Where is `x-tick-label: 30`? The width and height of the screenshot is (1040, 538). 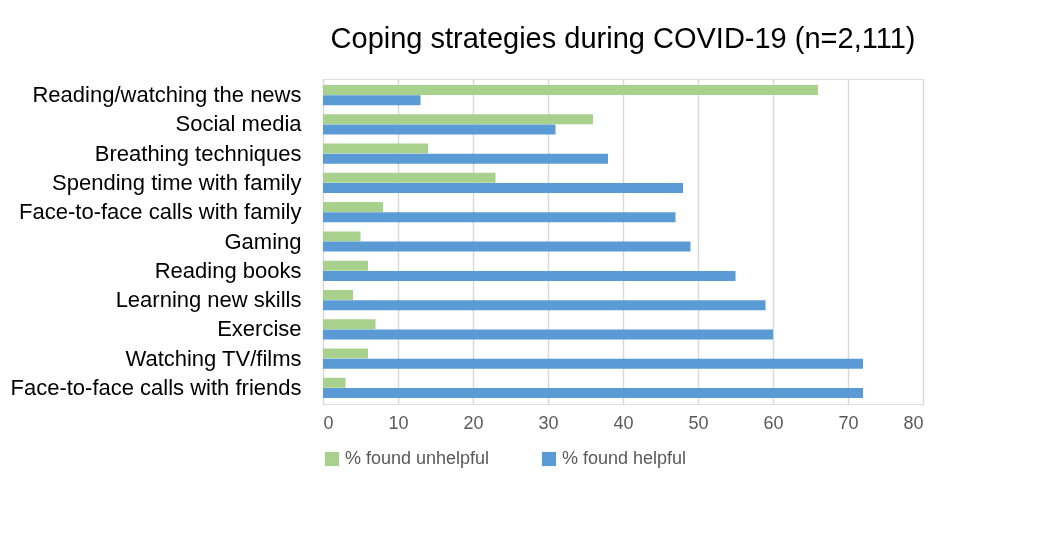
x-tick-label: 30 is located at coordinates (548, 422).